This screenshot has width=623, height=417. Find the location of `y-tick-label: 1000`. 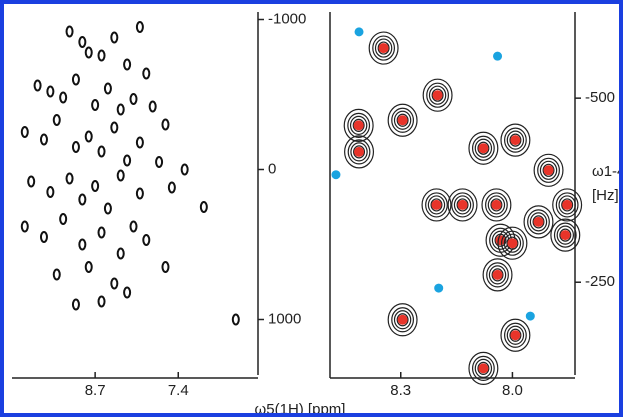

y-tick-label: 1000 is located at coordinates (284, 318).